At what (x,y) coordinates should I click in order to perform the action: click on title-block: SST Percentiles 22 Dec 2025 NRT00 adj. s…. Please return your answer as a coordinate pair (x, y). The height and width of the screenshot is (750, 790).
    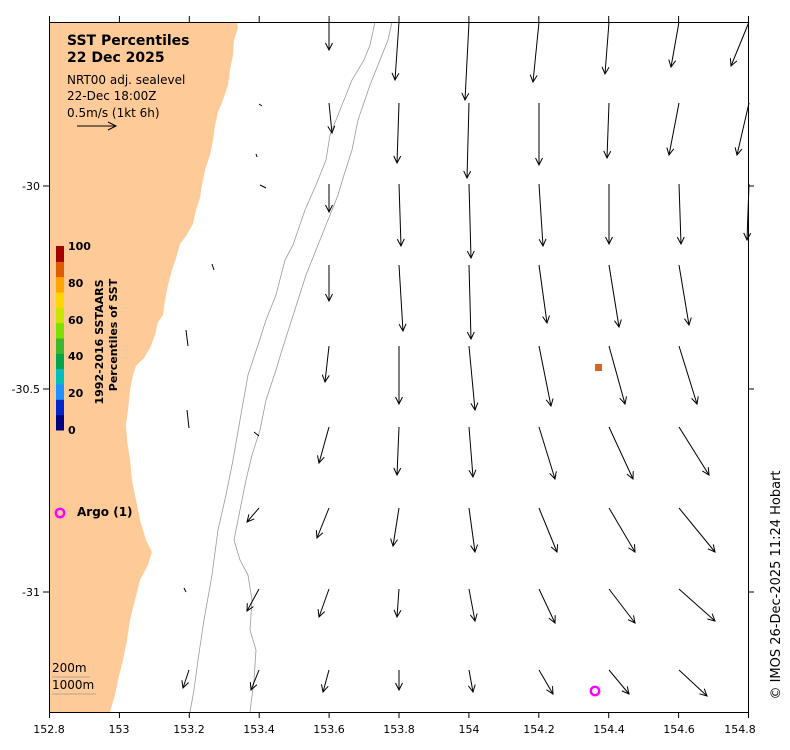
    Looking at the image, I should click on (128, 82).